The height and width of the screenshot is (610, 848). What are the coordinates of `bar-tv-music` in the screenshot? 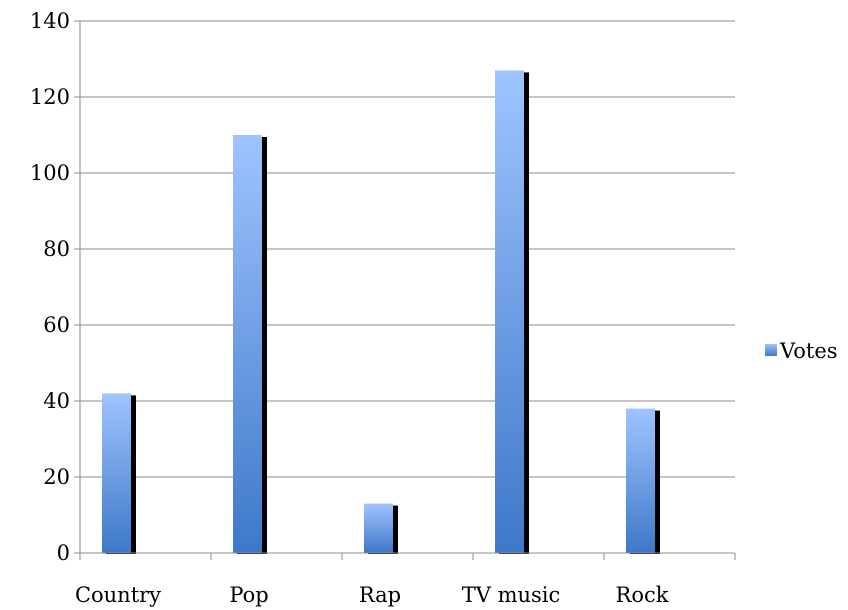 It's located at (509, 312).